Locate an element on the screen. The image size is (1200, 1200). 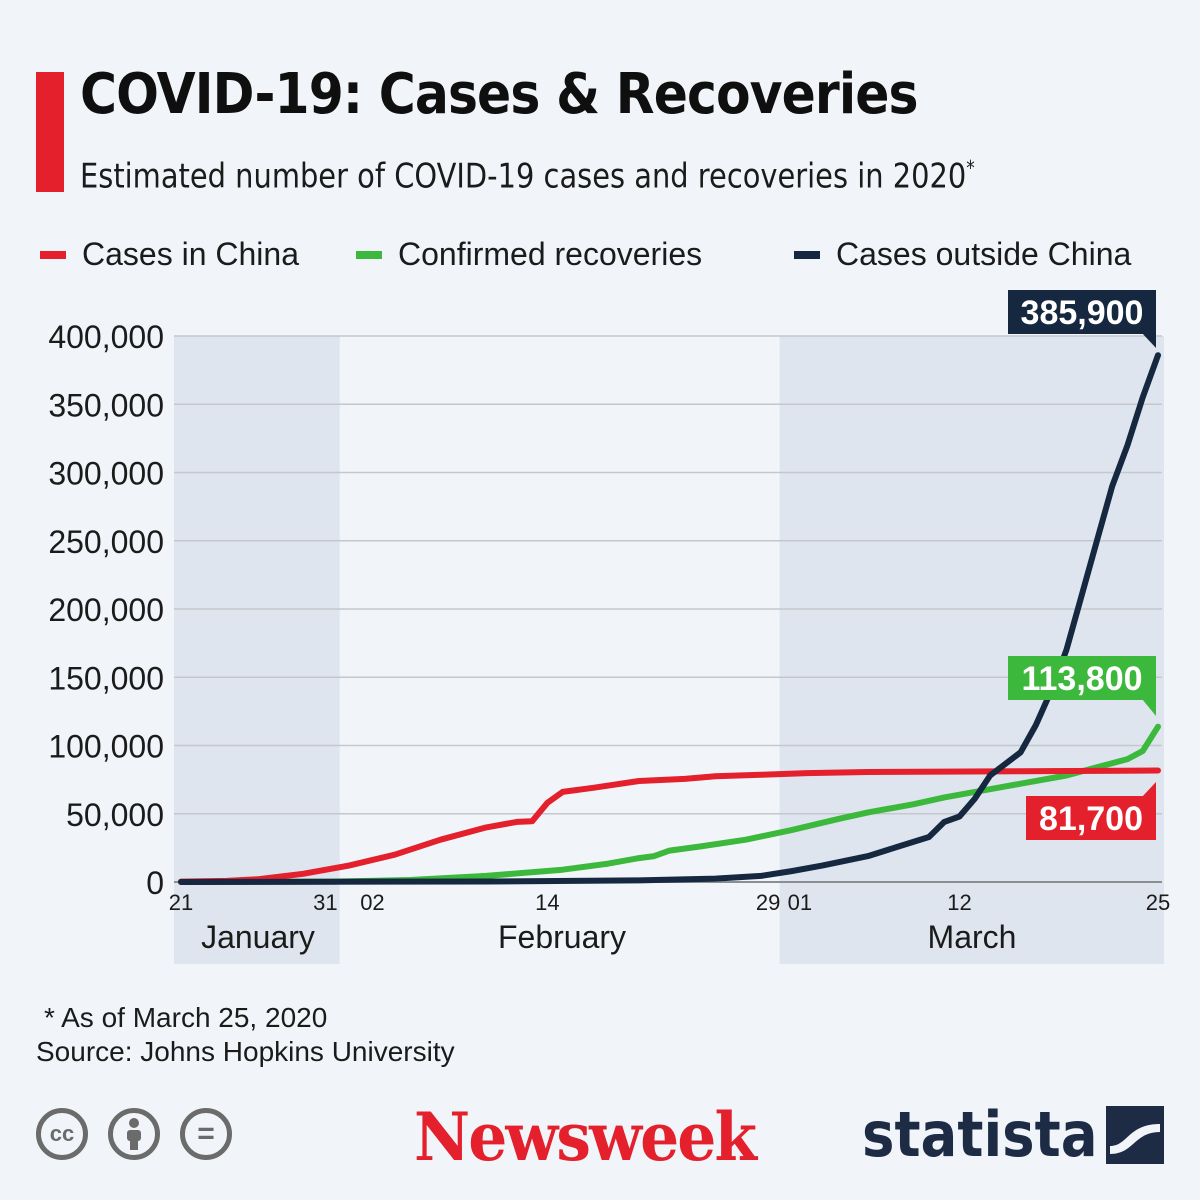
month-band-january is located at coordinates (257, 650).